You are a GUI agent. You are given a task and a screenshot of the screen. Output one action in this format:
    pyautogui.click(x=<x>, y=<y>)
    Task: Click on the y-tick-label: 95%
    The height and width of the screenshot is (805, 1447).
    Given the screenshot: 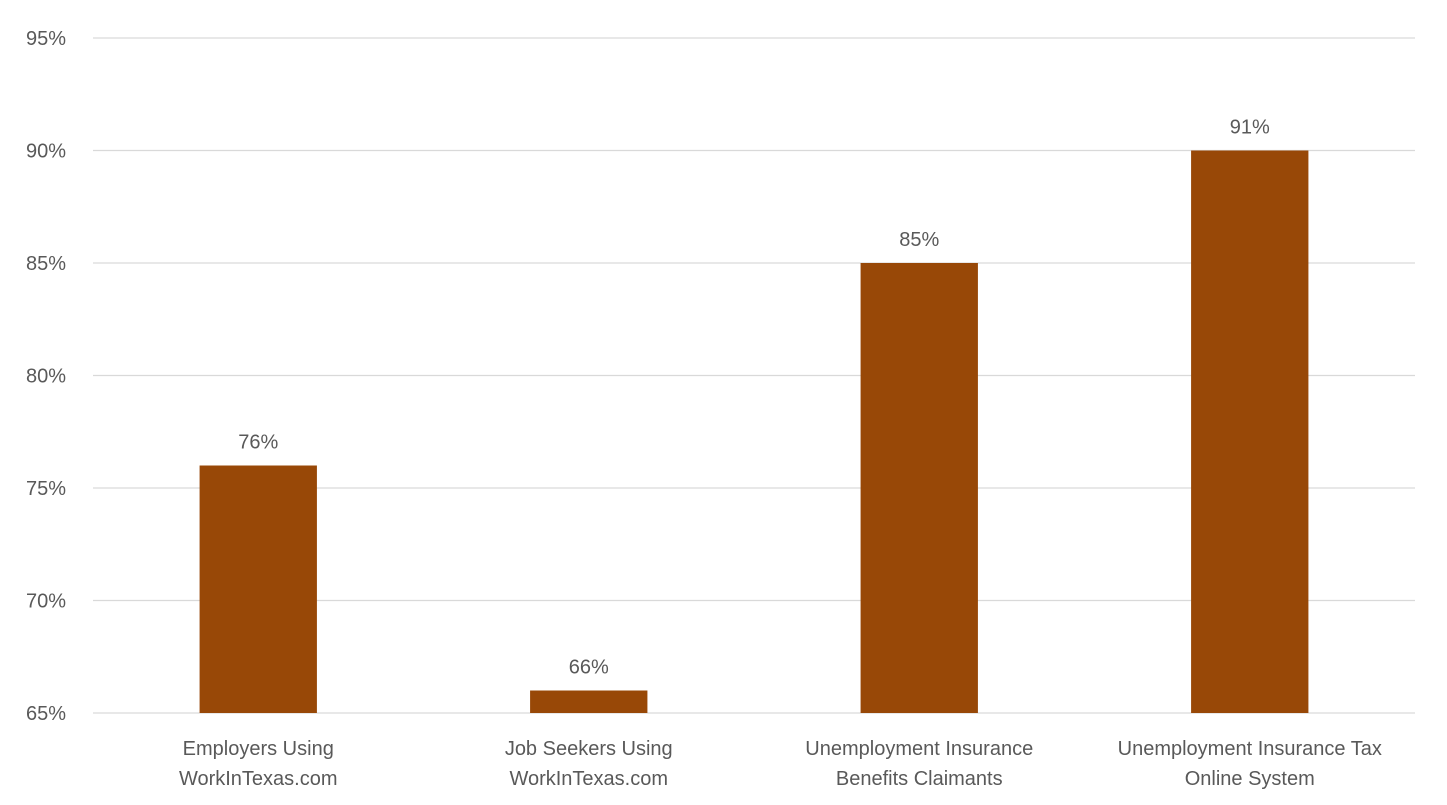 What is the action you would take?
    pyautogui.click(x=46, y=39)
    